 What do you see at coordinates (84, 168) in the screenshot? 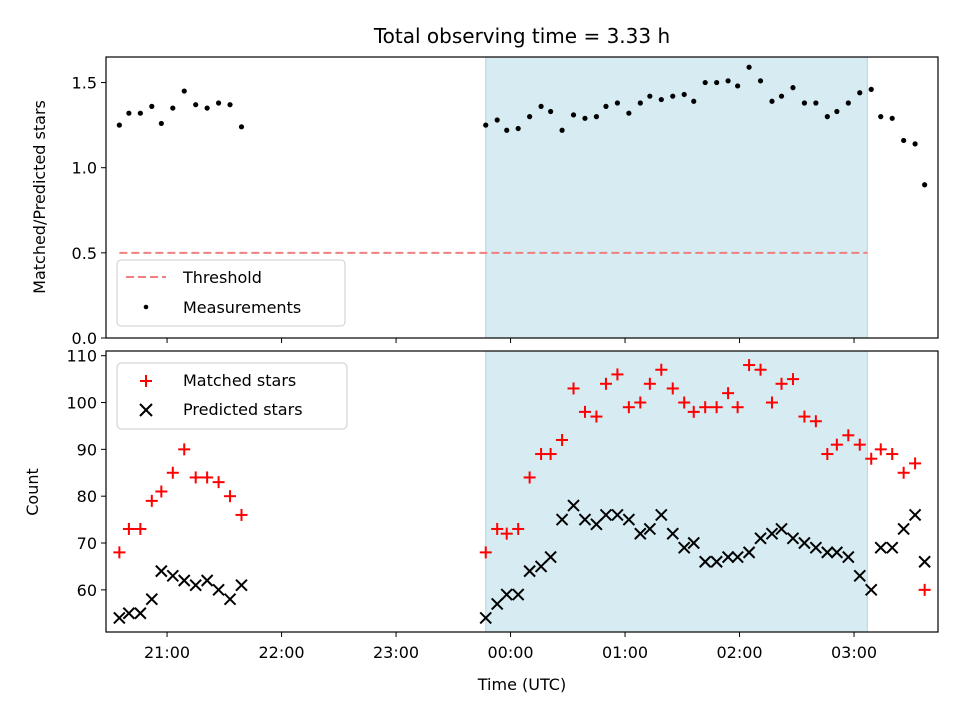
I see `top-y-tick-label: 1.0` at bounding box center [84, 168].